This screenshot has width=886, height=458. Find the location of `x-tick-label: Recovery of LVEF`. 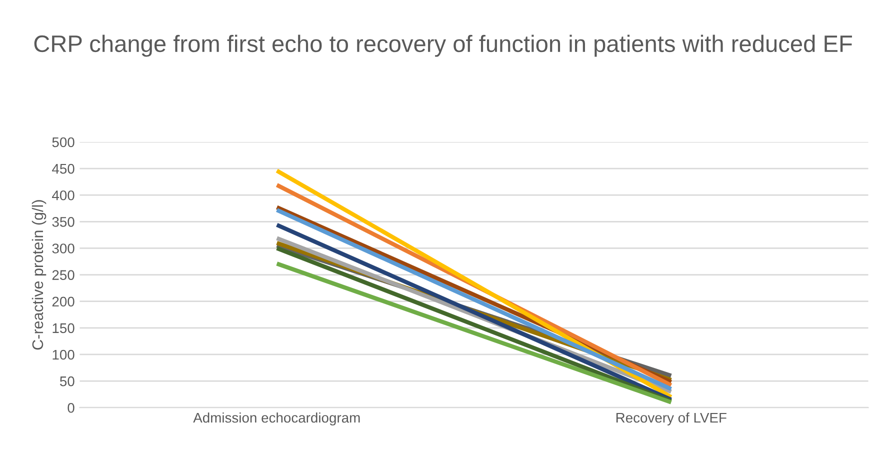

x-tick-label: Recovery of LVEF is located at coordinates (671, 419).